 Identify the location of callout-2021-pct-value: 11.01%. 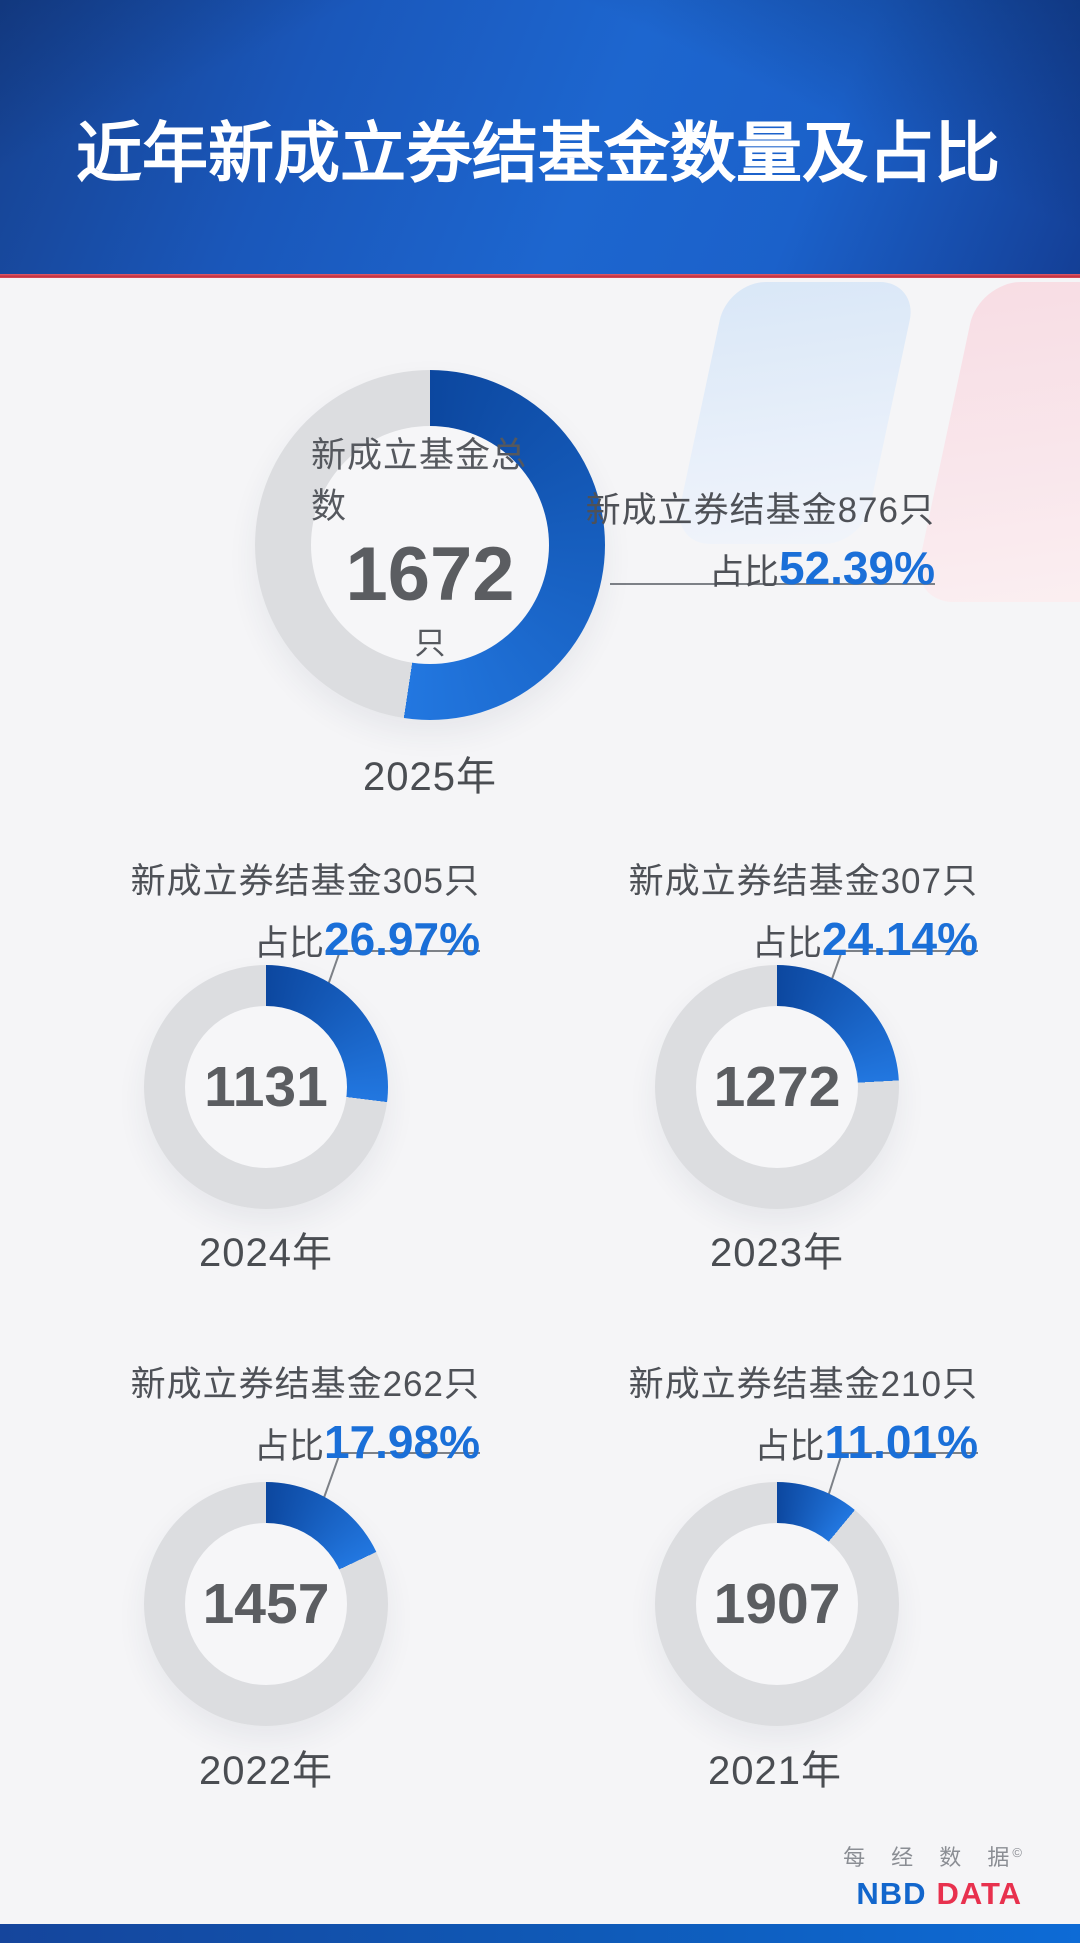
(901, 1442).